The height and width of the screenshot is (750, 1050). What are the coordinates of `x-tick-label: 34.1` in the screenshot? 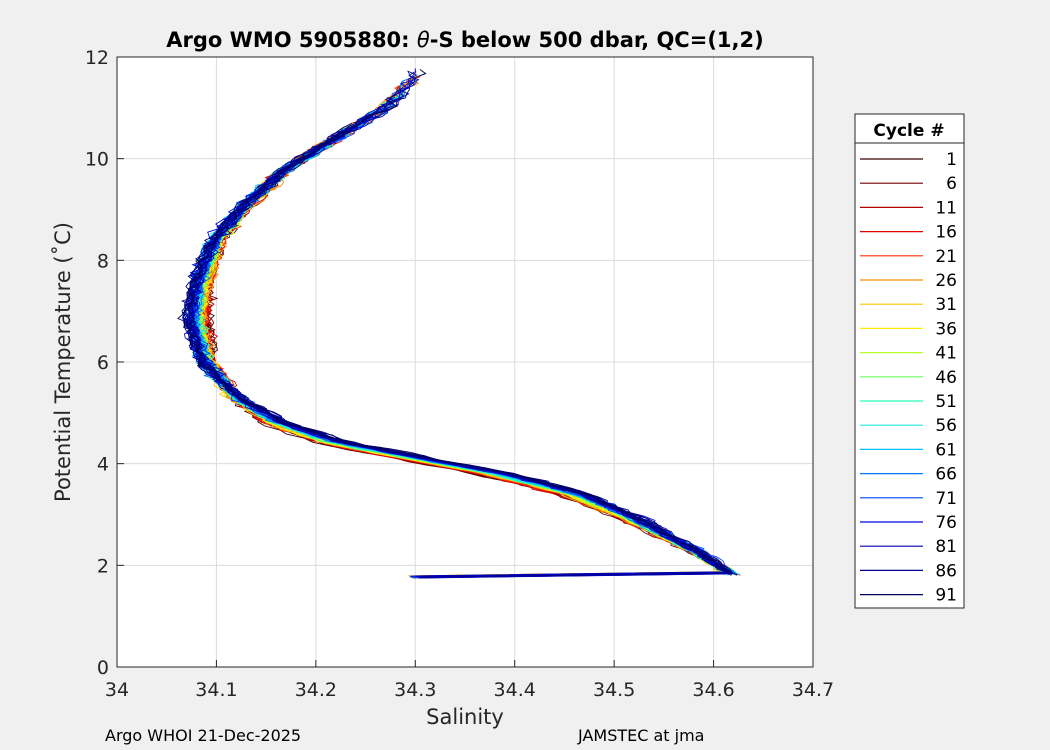 It's located at (216, 690).